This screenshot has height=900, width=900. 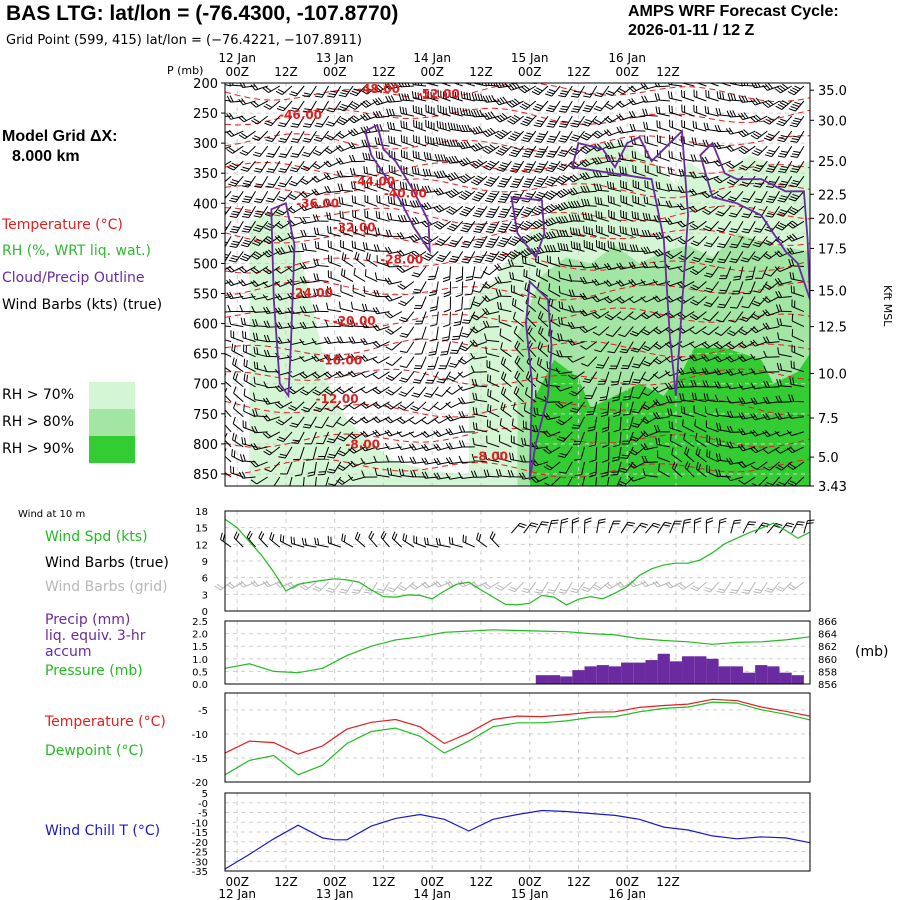 What do you see at coordinates (200, 843) in the screenshot?
I see `panel-tick-label: -20` at bounding box center [200, 843].